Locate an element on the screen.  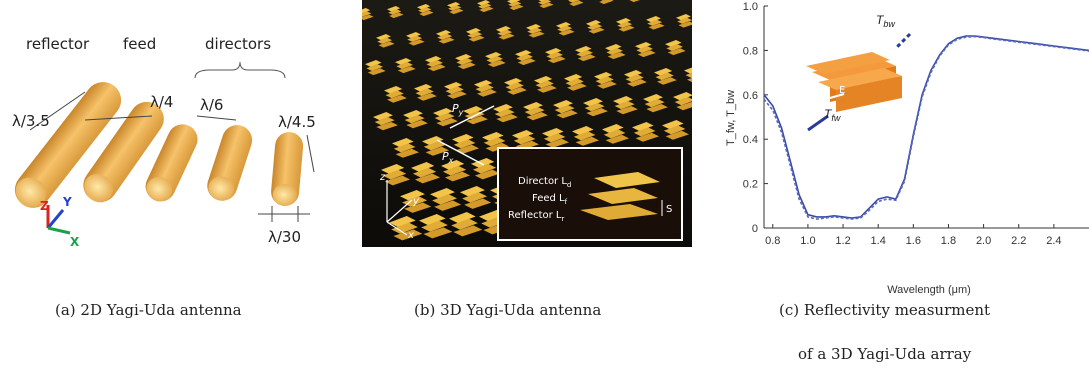
caption-c-line1: (c) Reflectivity measurment is located at coordinates (885, 310).